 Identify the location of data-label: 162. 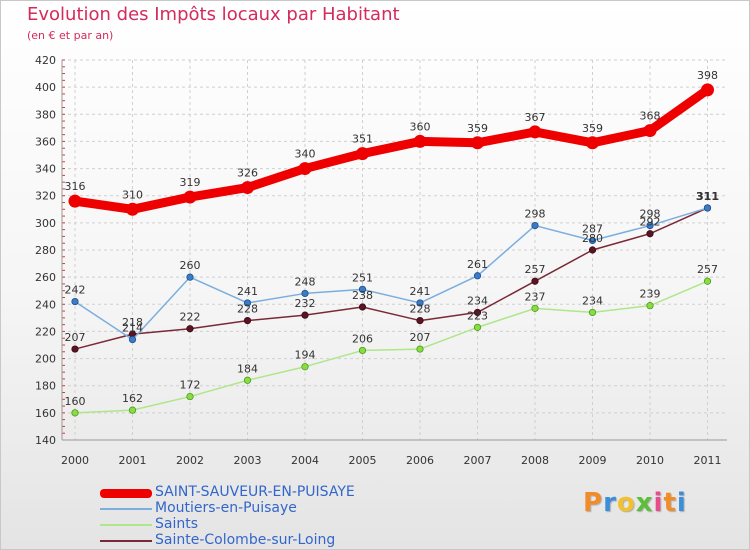
(132, 398).